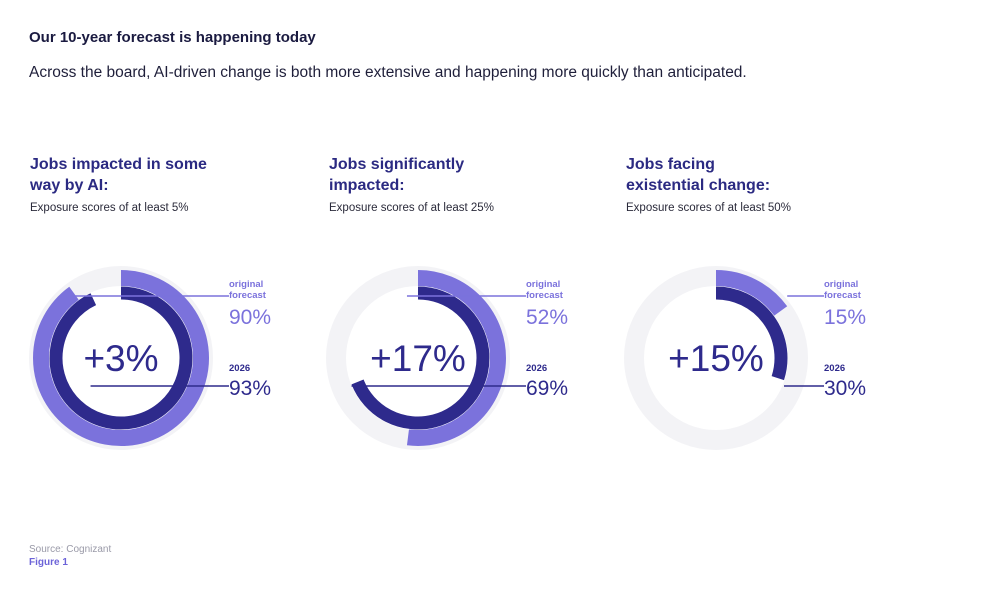  I want to click on panel-1-title: Jobs impacted in some way by AI:, so click(118, 175).